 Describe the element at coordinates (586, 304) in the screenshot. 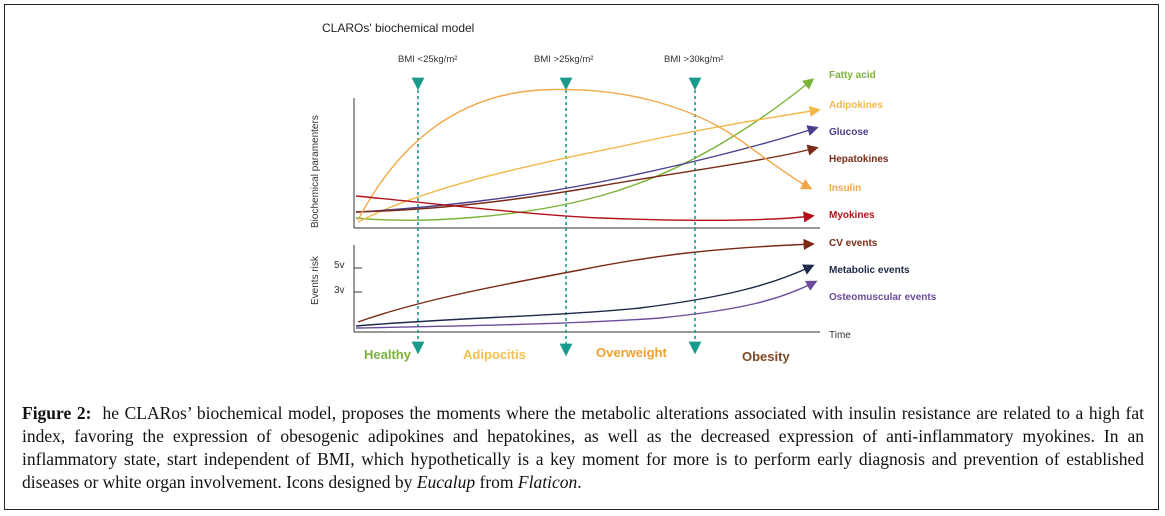

I see `osteomuscular-events-line` at that location.